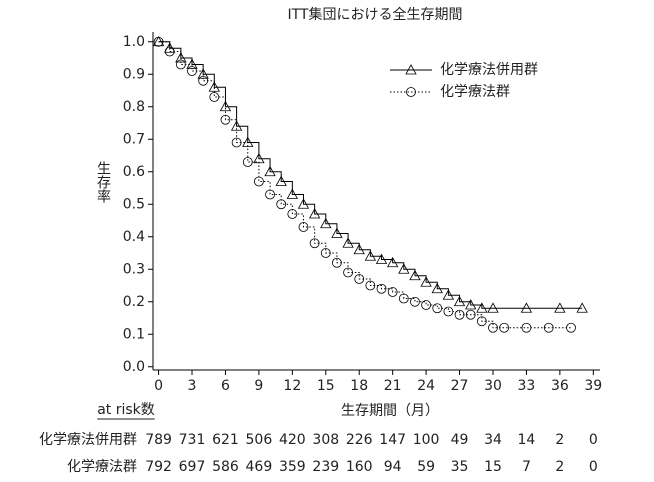  What do you see at coordinates (460, 386) in the screenshot?
I see `x-tick-label: 27` at bounding box center [460, 386].